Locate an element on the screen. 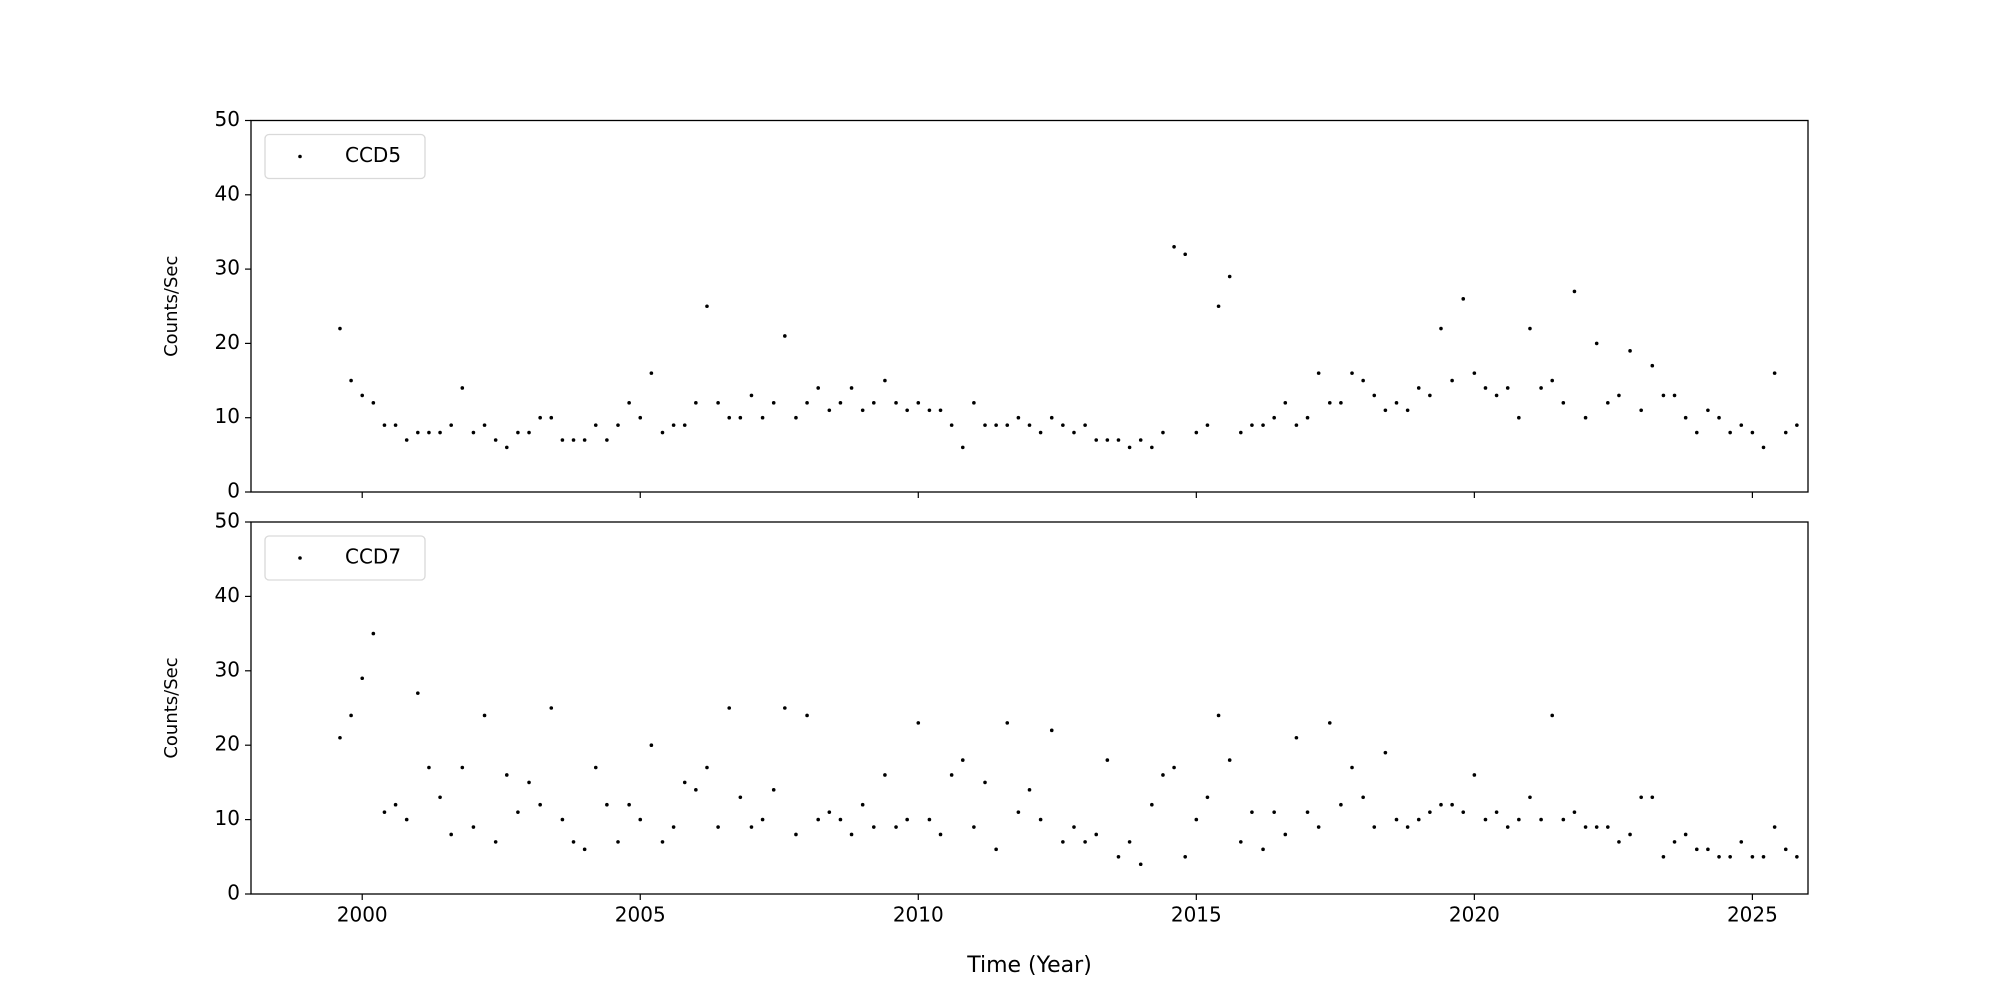 This screenshot has height=1000, width=2000. x-axis-label: Time (Year) is located at coordinates (1029, 965).